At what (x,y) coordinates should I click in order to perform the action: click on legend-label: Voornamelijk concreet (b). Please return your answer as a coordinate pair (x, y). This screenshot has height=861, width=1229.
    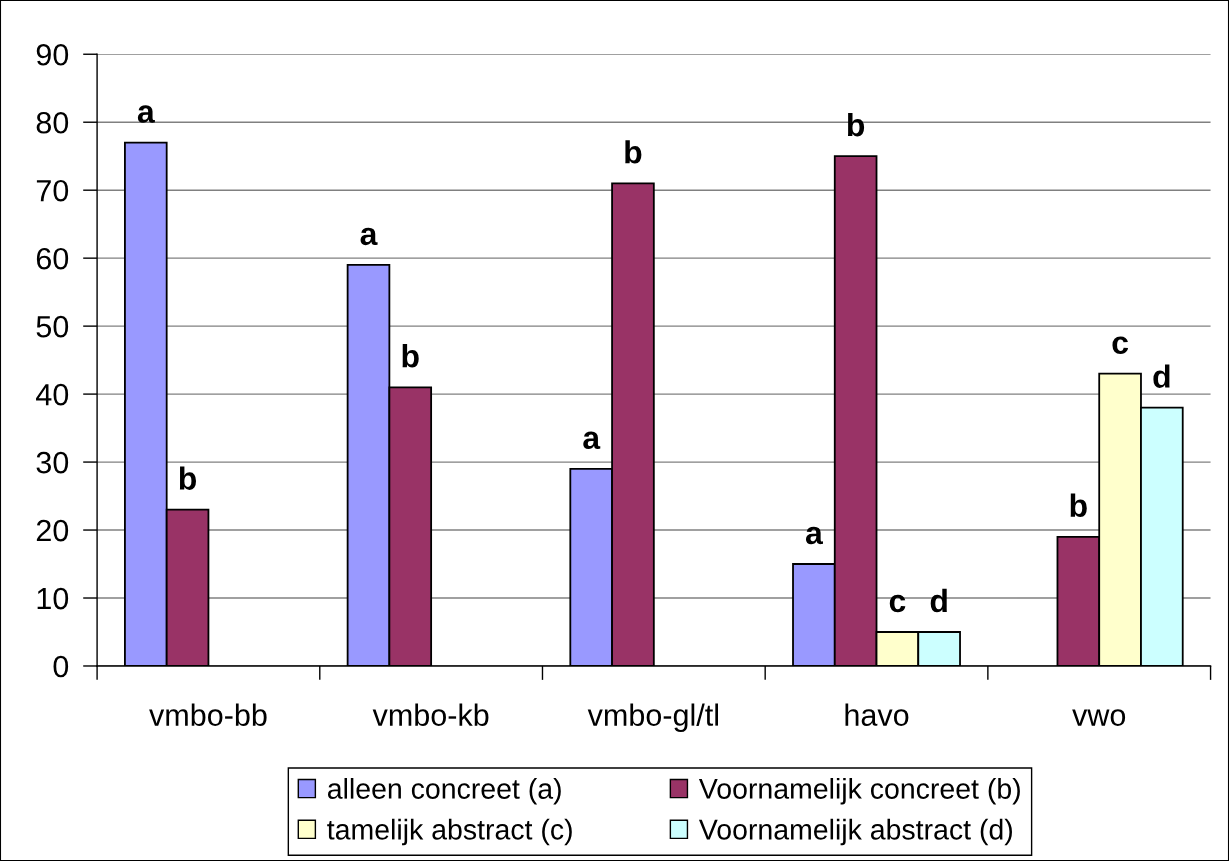
    Looking at the image, I should click on (859, 791).